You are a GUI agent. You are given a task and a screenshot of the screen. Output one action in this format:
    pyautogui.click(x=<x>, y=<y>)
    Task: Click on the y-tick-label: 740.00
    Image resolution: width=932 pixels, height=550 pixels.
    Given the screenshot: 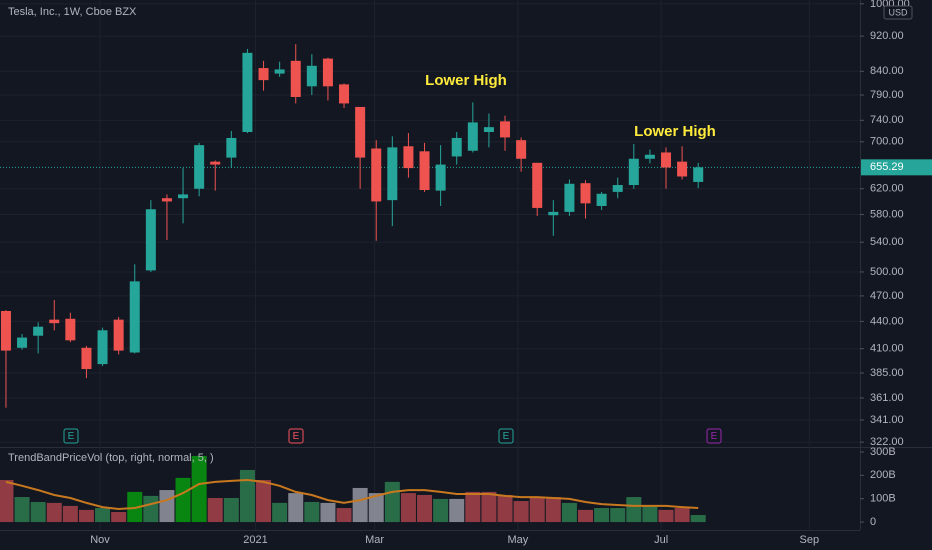 What is the action you would take?
    pyautogui.click(x=887, y=120)
    